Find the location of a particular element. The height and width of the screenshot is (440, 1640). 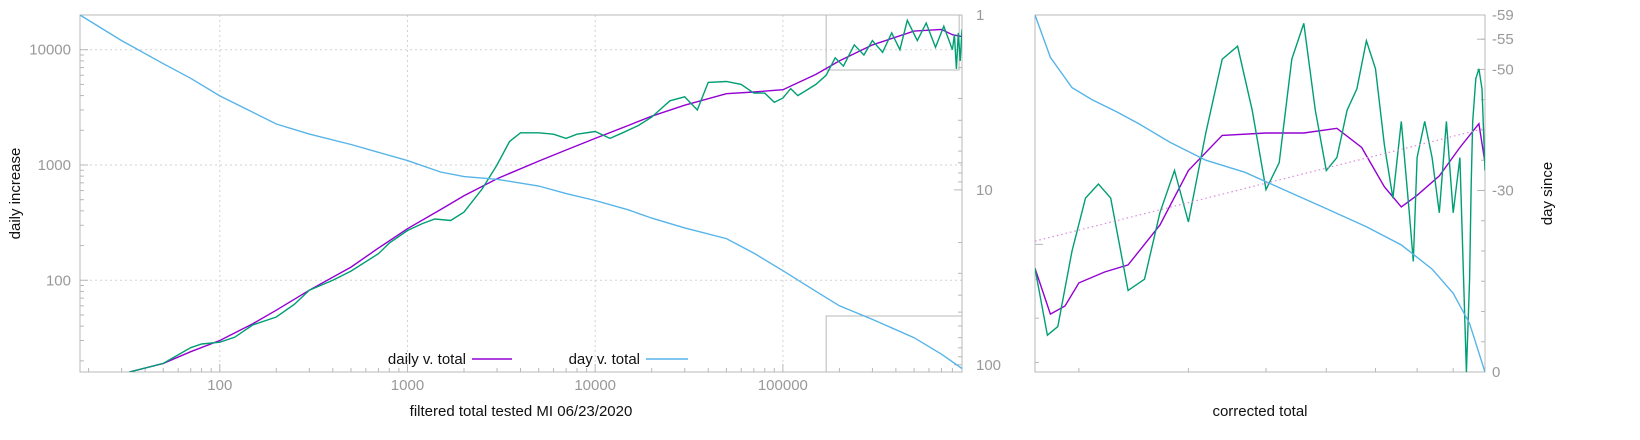

right-y2-tick-label: -30 is located at coordinates (1503, 190).